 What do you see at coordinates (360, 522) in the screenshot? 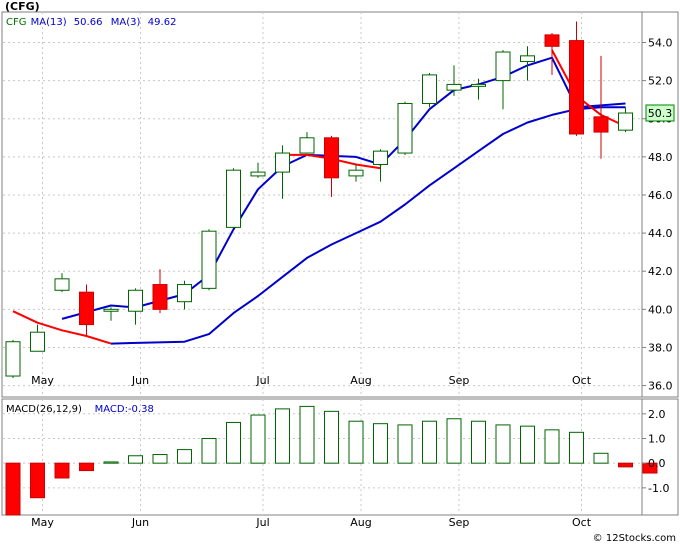
I see `macd-month-label: Aug` at bounding box center [360, 522].